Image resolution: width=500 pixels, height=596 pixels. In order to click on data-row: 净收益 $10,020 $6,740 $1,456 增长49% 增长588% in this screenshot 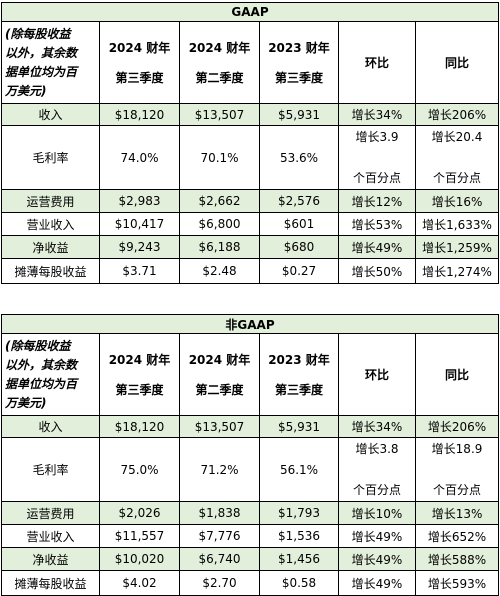, I will do `click(250, 559)`.